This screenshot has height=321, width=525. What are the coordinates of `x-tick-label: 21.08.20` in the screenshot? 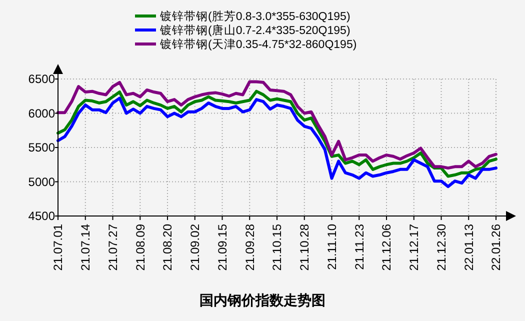 It's located at (167, 247).